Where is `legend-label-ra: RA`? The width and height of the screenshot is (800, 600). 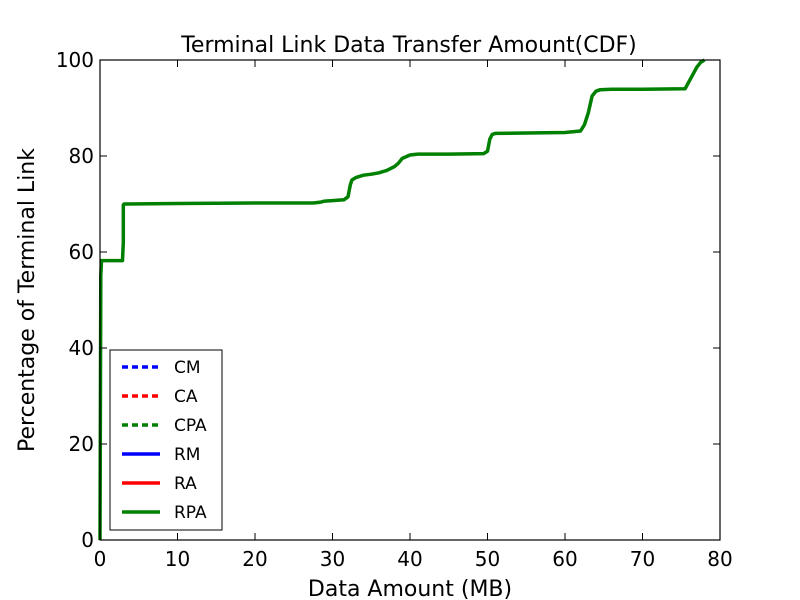 legend-label-ra: RA is located at coordinates (185, 484).